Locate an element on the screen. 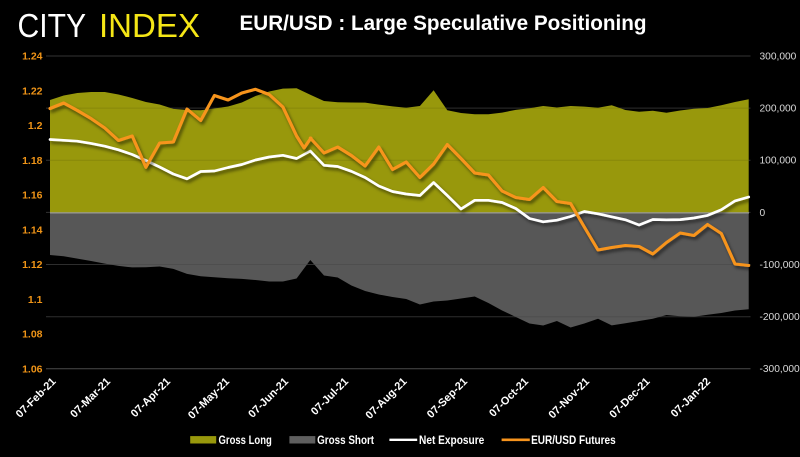  svg-text: 1.22 is located at coordinates (32, 91).